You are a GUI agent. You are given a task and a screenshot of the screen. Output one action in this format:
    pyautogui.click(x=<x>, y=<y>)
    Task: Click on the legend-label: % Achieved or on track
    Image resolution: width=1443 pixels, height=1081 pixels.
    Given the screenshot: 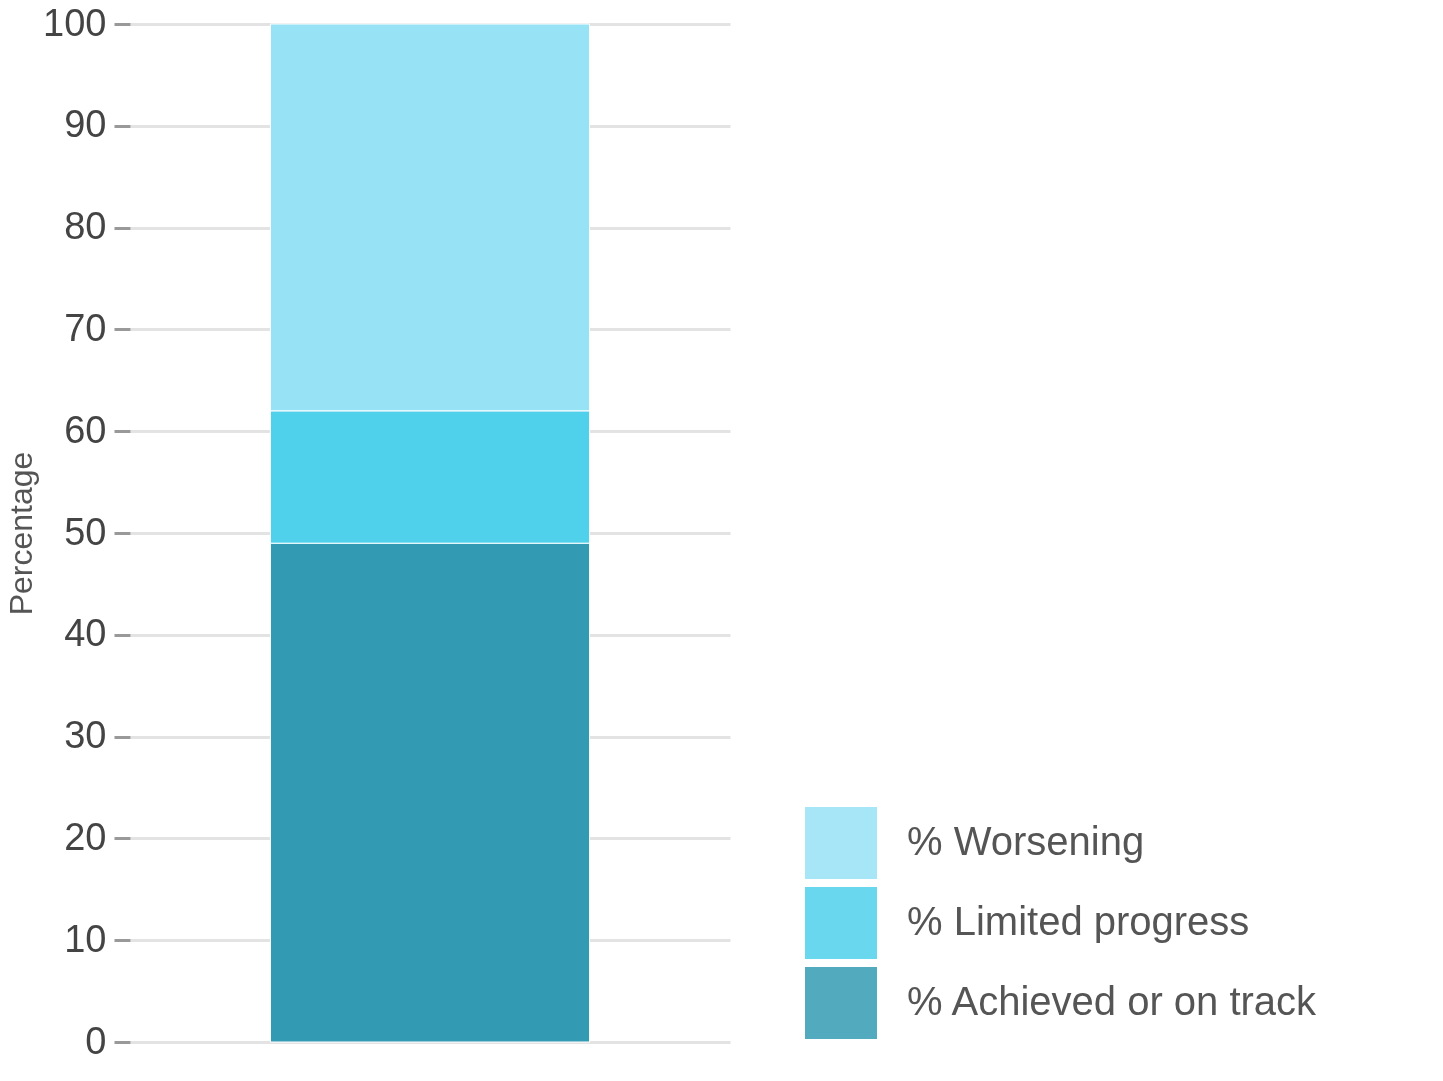 What is the action you would take?
    pyautogui.click(x=1112, y=1001)
    